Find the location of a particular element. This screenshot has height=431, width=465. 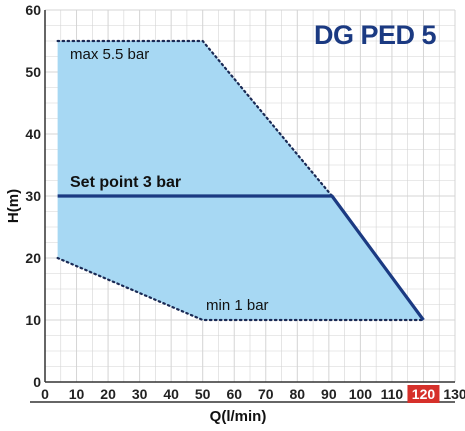

x-tick-label: 50 is located at coordinates (203, 394).